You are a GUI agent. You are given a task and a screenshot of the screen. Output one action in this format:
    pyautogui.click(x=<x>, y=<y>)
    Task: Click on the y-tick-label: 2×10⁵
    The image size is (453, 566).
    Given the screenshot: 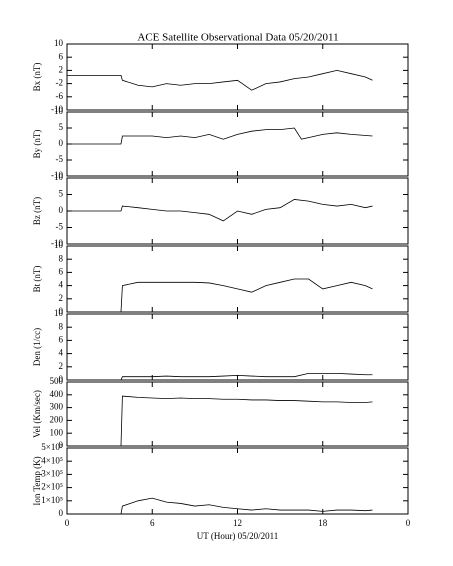 What is the action you would take?
    pyautogui.click(x=52, y=487)
    